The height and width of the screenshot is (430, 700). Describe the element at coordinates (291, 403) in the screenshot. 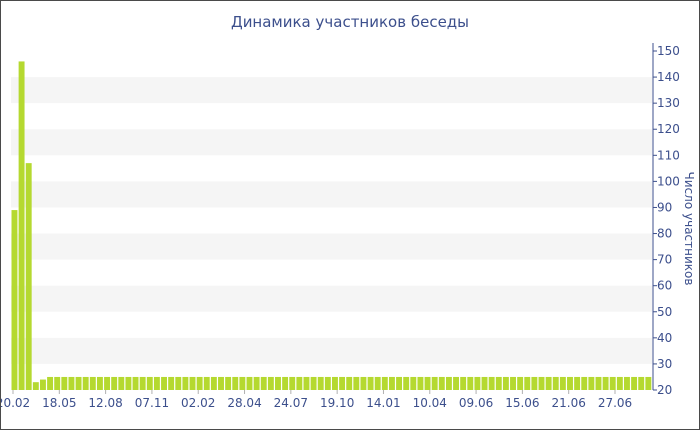

I see `x-tick-label: 24.07` at that location.